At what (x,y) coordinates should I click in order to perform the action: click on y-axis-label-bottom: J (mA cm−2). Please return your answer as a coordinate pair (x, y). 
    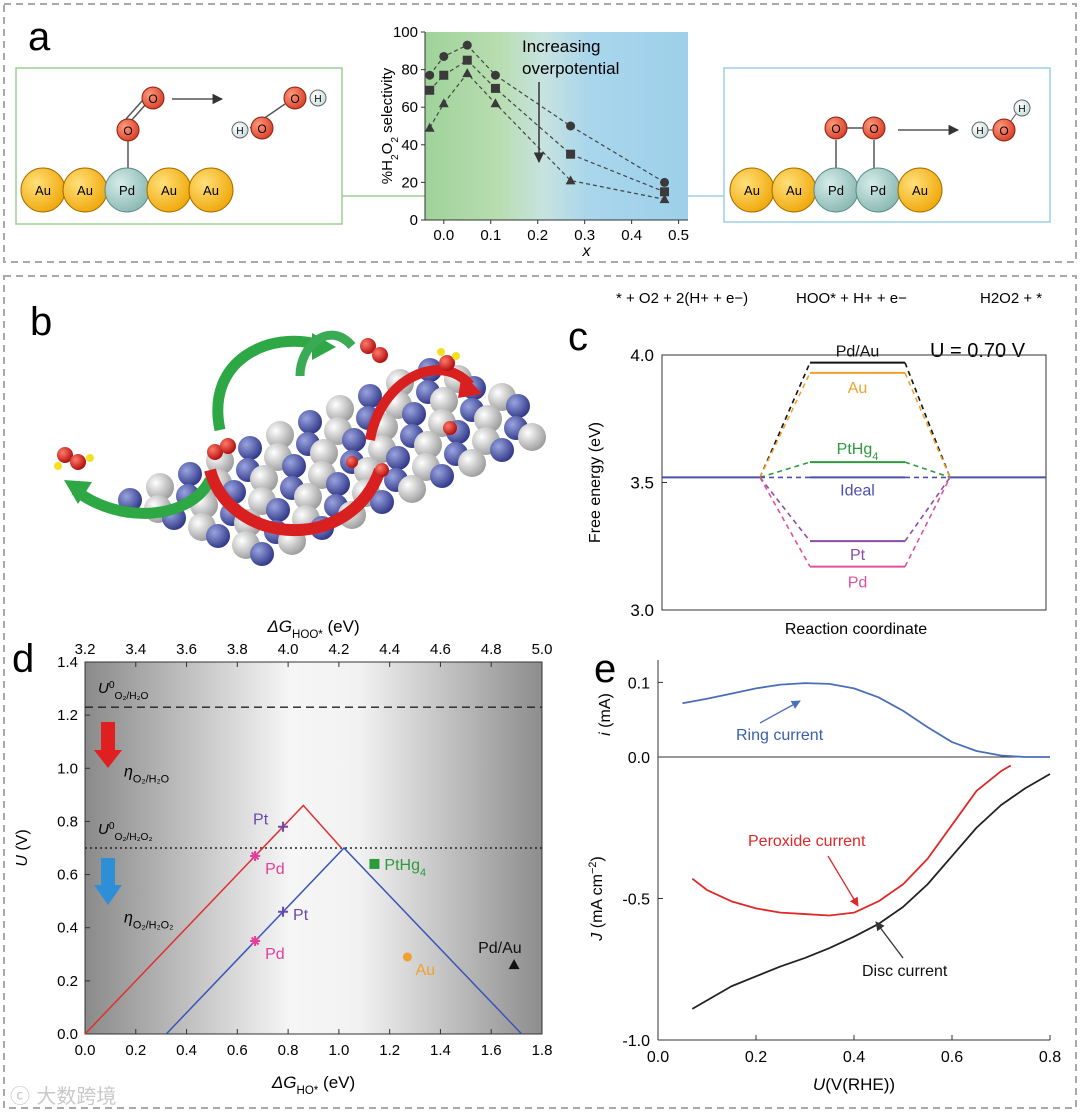
    Looking at the image, I should click on (596, 898).